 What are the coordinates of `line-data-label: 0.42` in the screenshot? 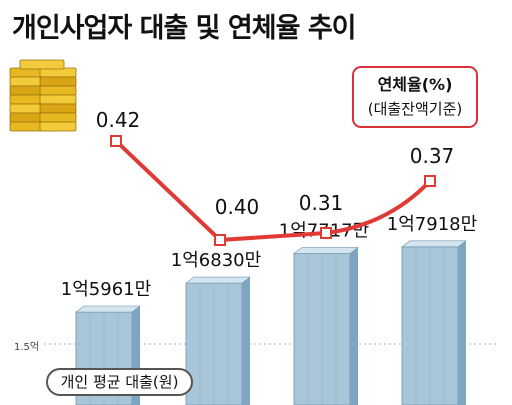 It's located at (118, 120).